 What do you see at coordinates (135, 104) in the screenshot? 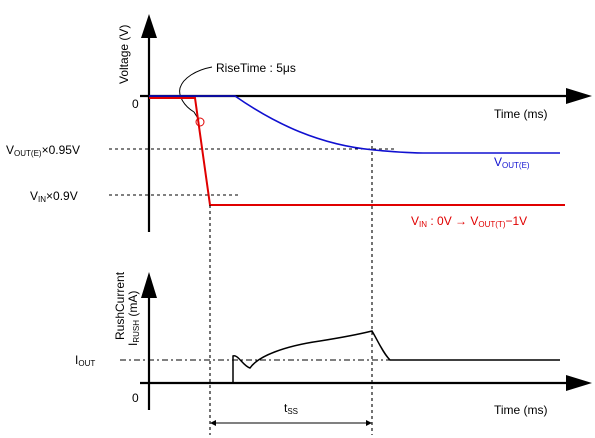
I see `top-zero-label: 0` at bounding box center [135, 104].